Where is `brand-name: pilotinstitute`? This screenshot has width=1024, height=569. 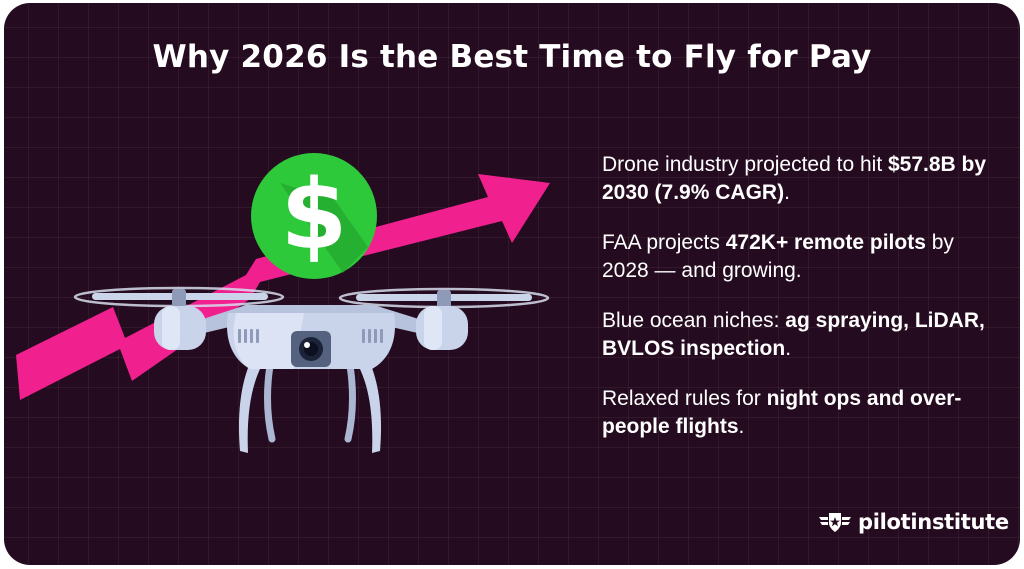
brand-name: pilotinstitute is located at coordinates (933, 522).